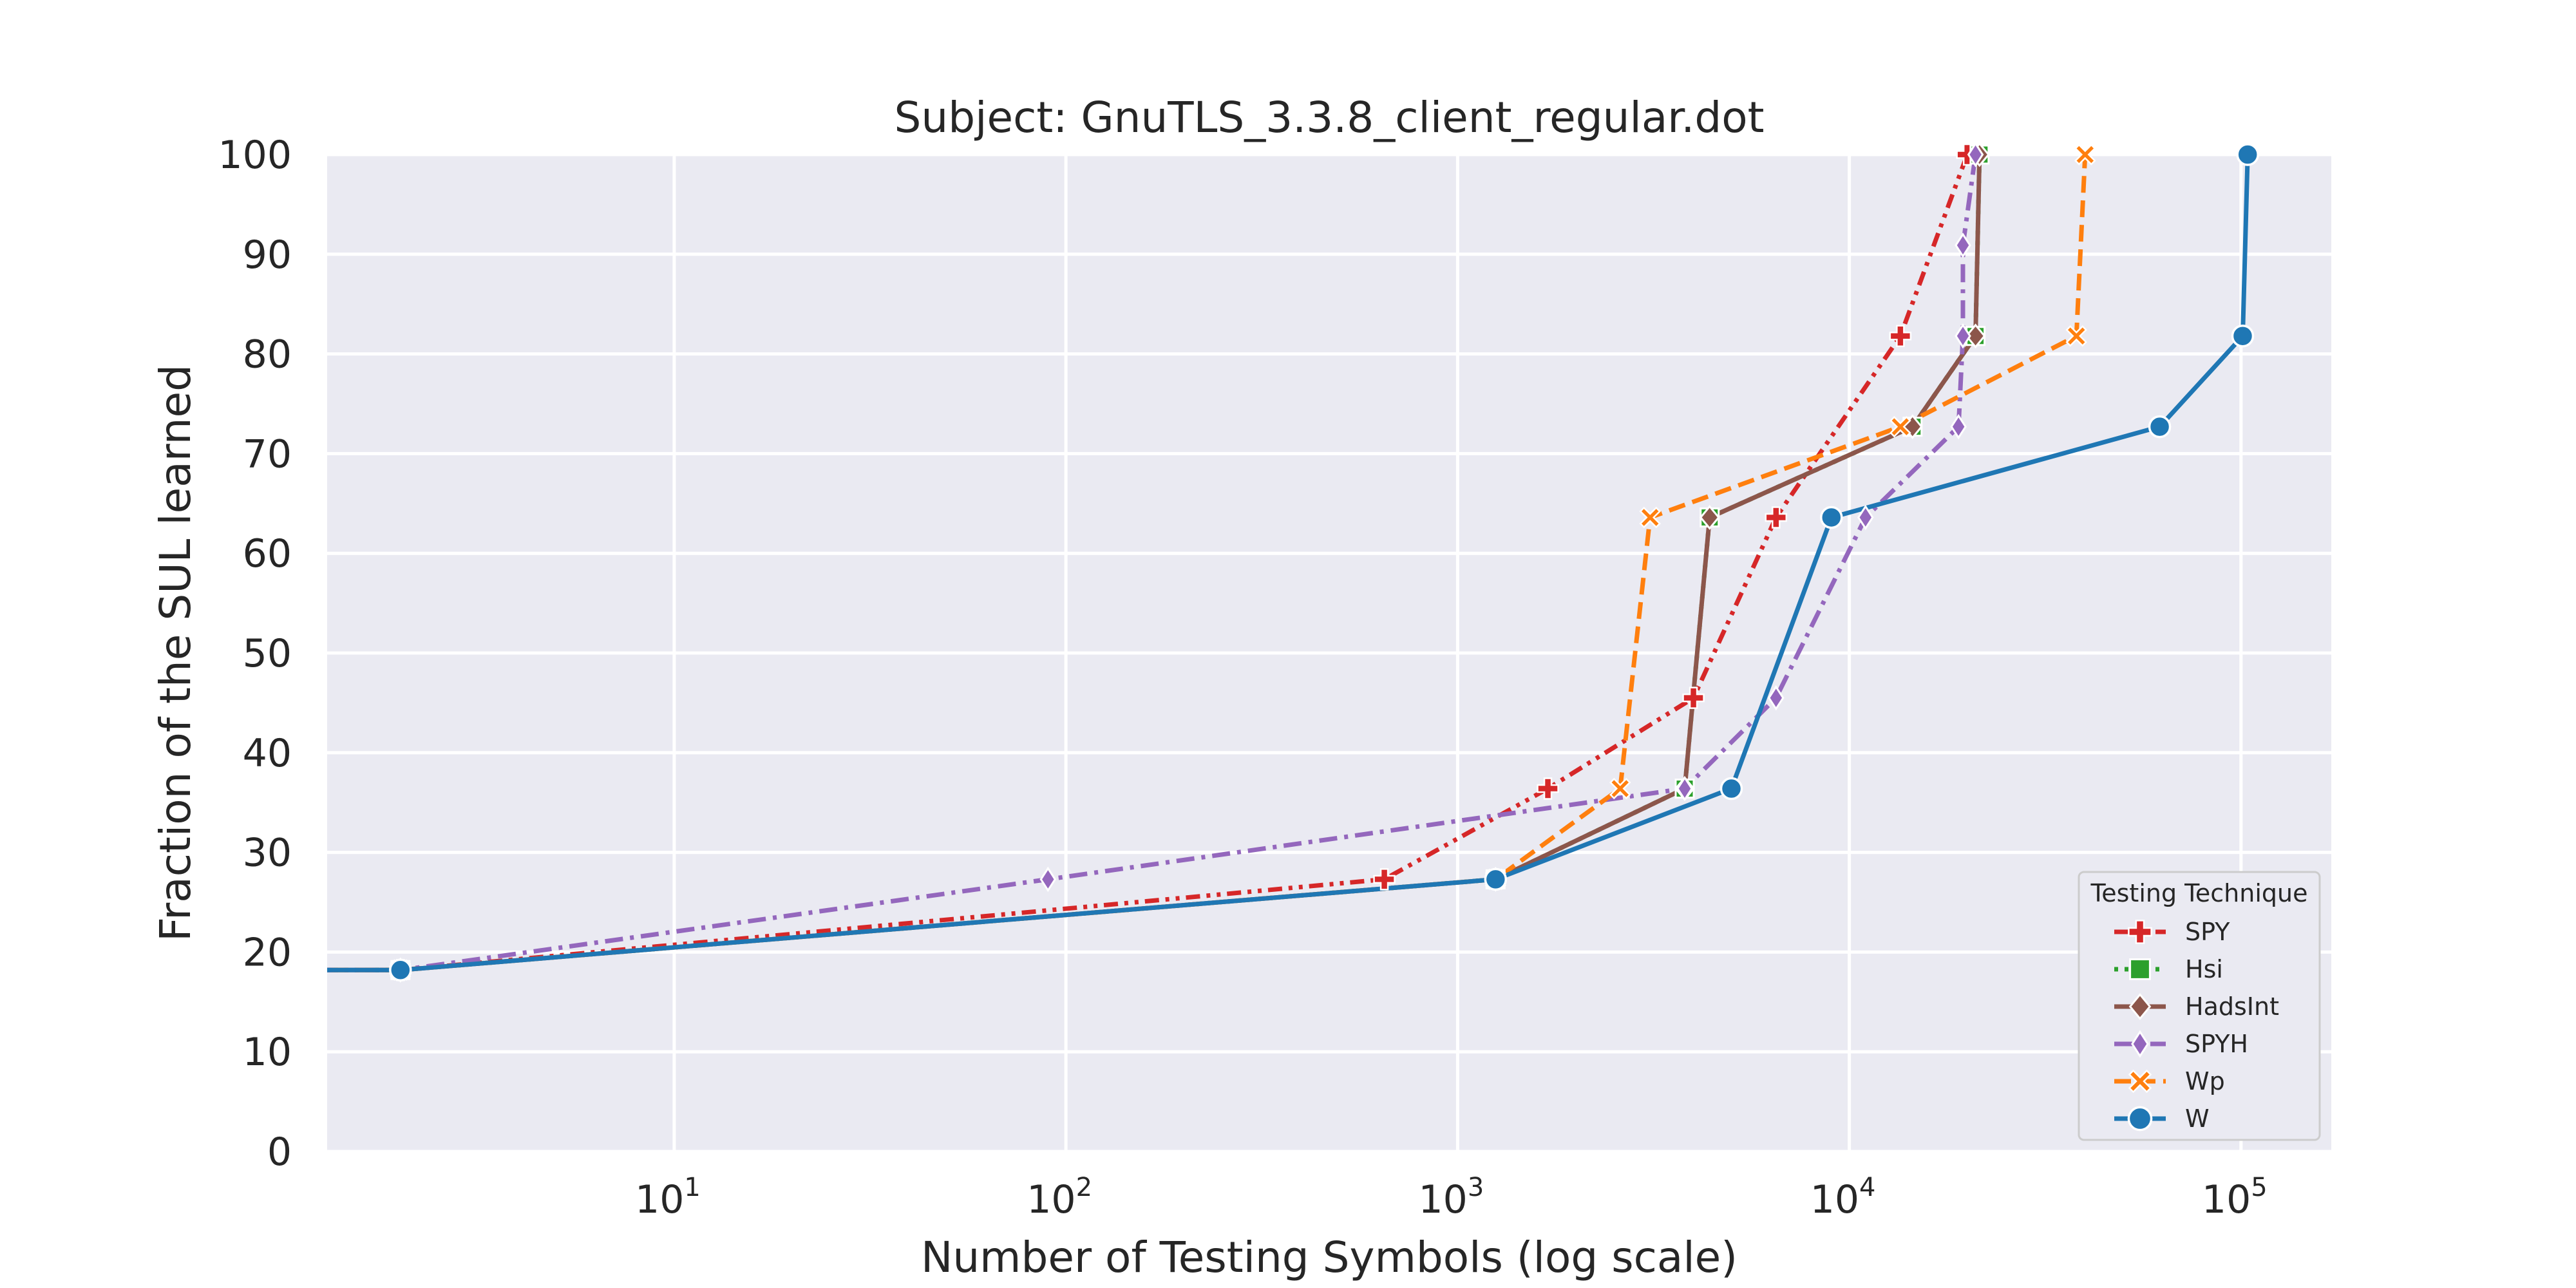 The image size is (2576, 1288). I want to click on legend-item-hadsint: HadsInt, so click(2196, 1007).